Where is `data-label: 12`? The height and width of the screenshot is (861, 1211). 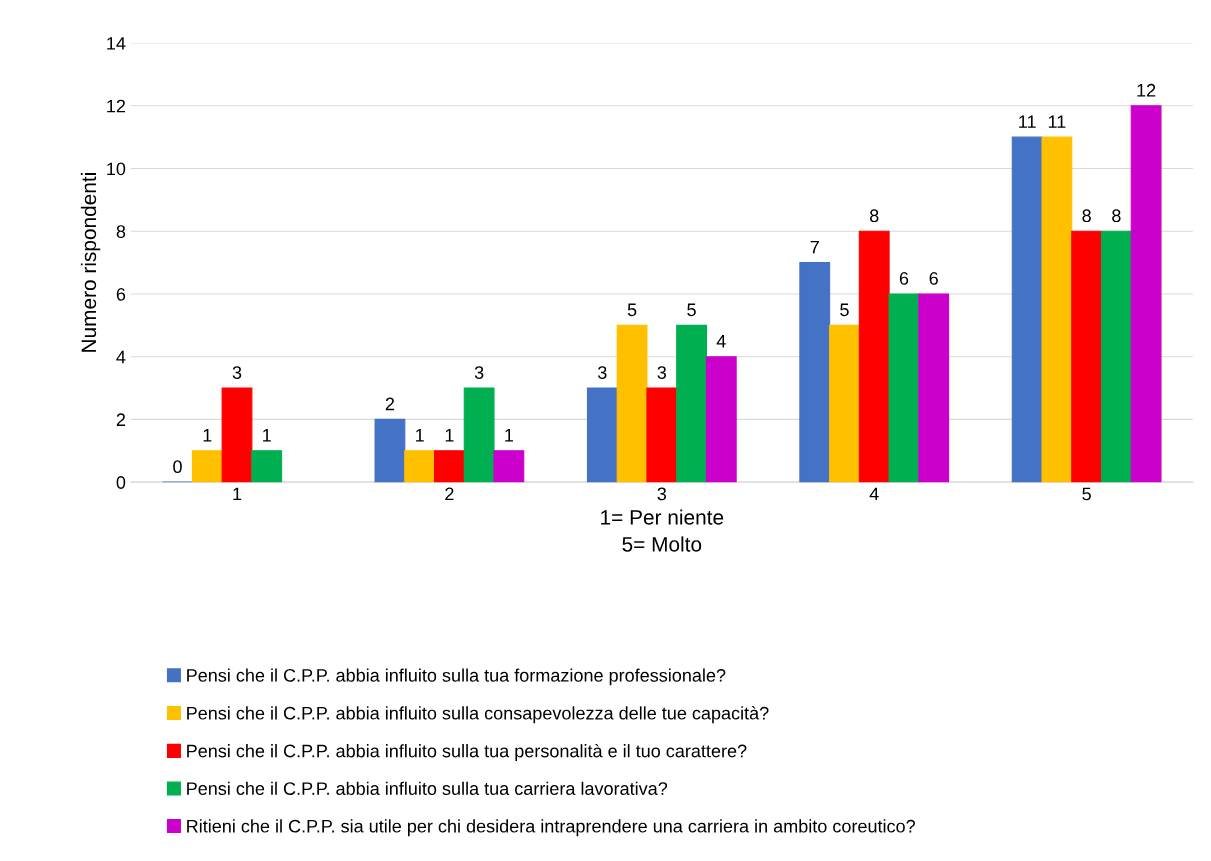
data-label: 12 is located at coordinates (1146, 90).